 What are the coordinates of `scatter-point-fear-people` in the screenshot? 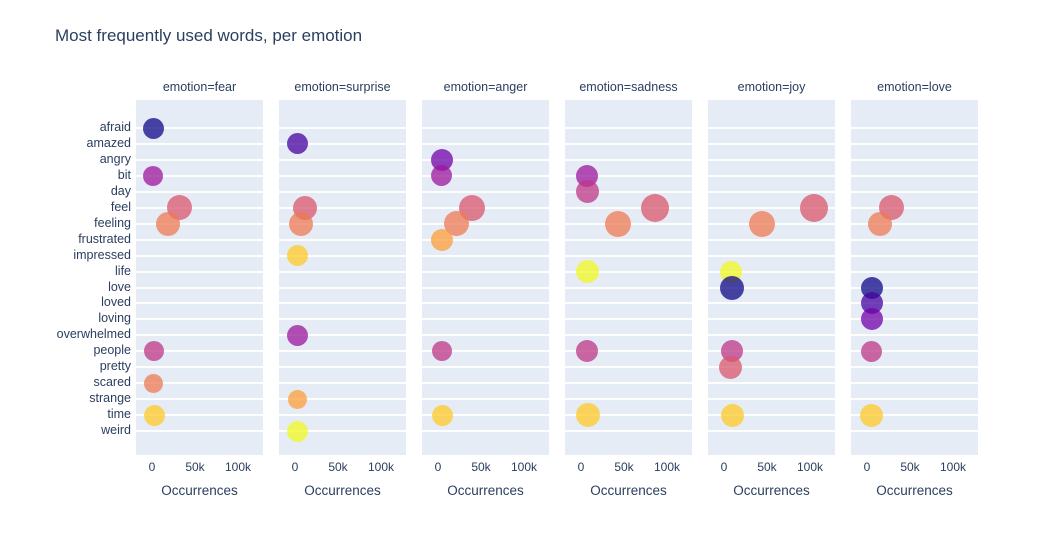 It's located at (153, 351).